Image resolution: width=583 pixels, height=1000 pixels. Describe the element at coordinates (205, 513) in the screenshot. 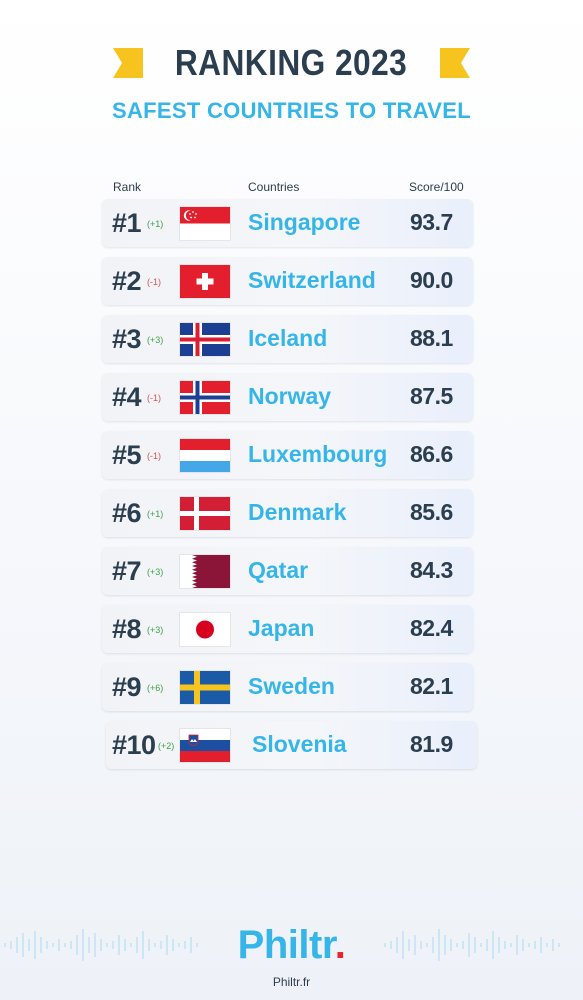

I see `denmark-flag-icon` at that location.